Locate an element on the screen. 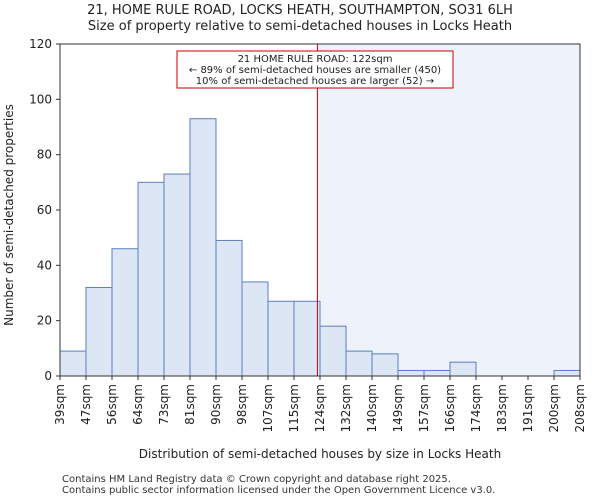  bar-149sqm is located at coordinates (411, 373).